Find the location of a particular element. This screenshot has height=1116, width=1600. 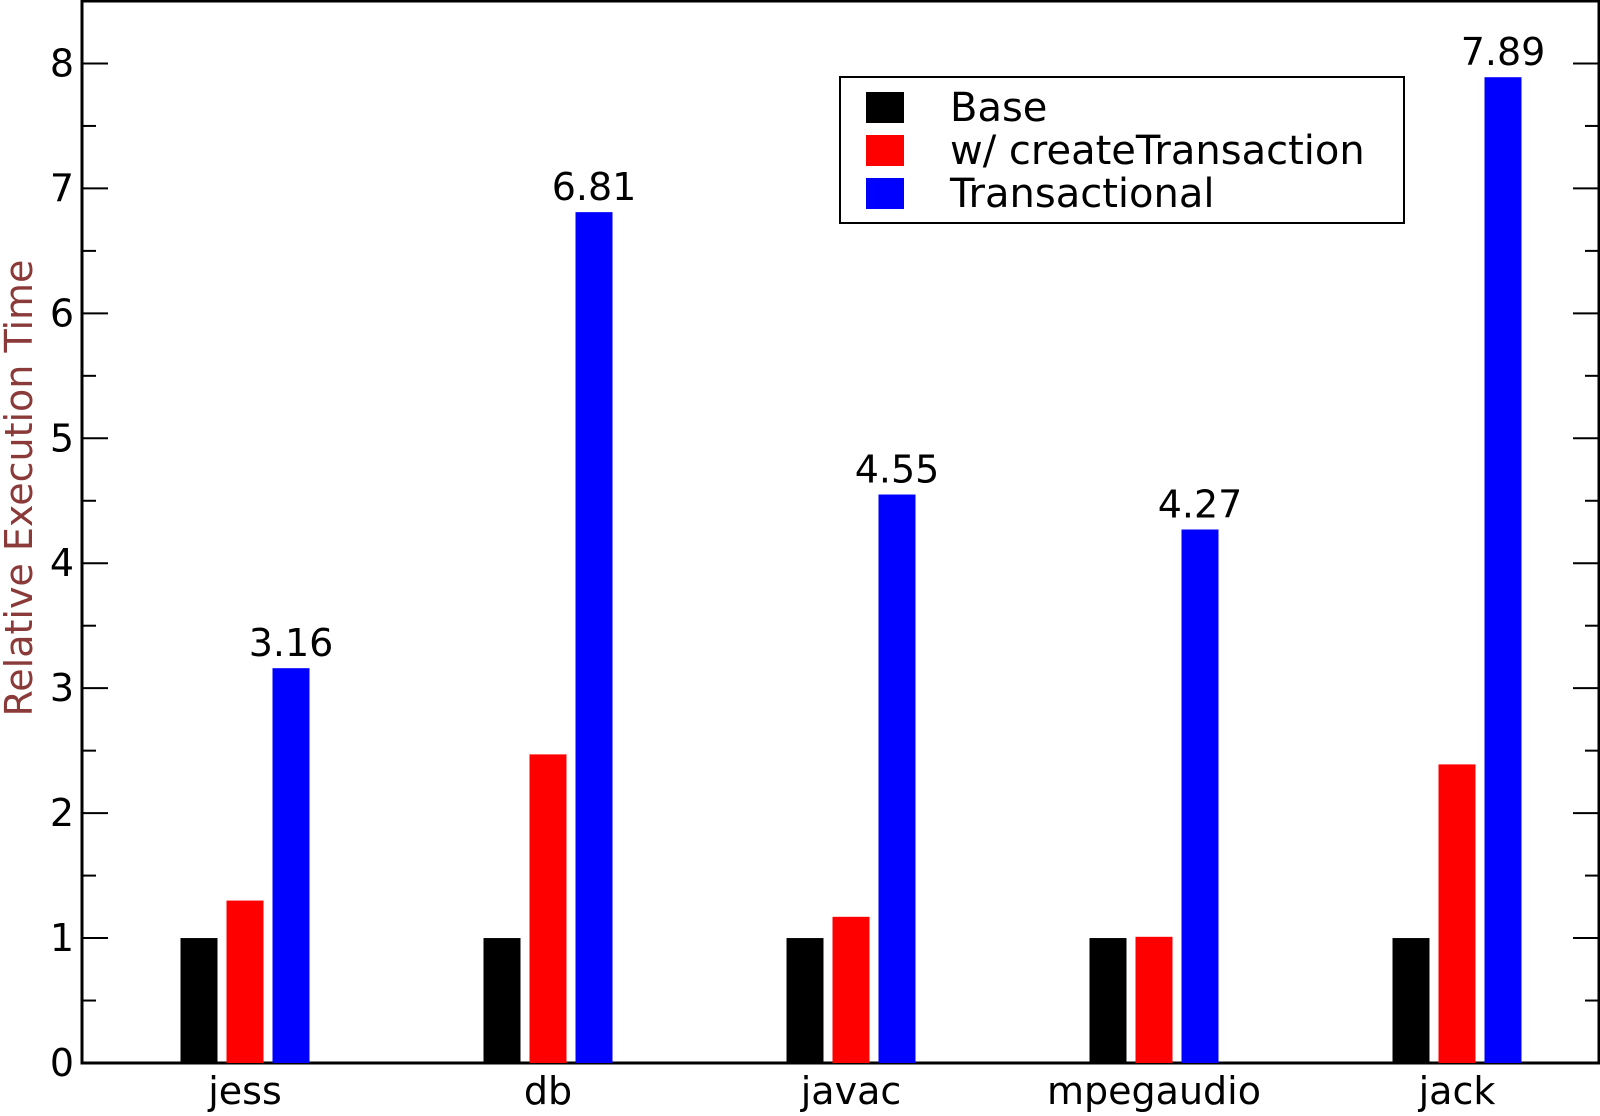

x-tick-label: jess is located at coordinates (244, 1091).